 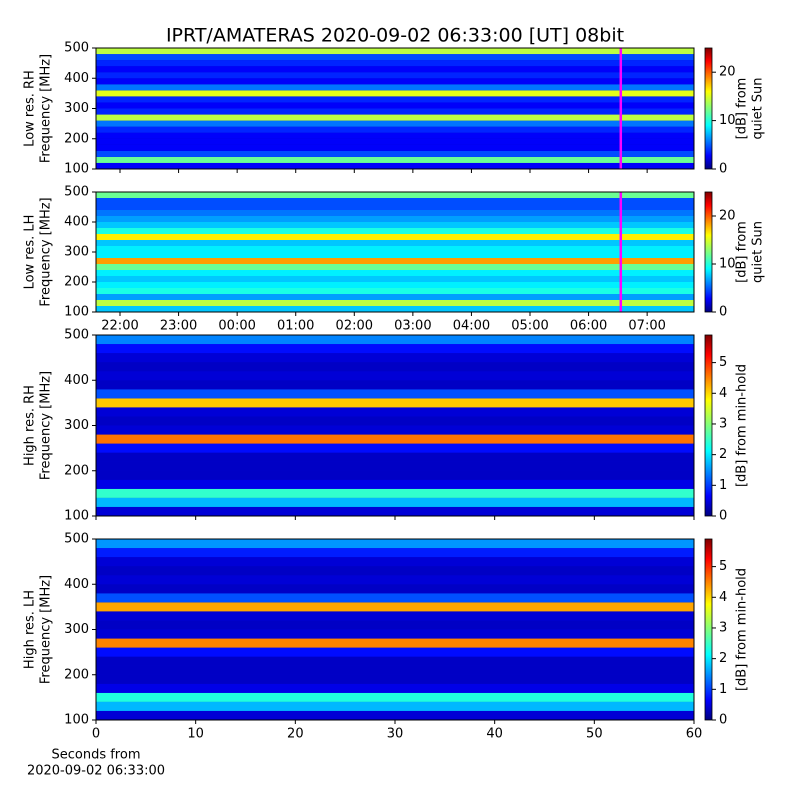 I want to click on x-tick-label: 23:00, so click(x=178, y=326).